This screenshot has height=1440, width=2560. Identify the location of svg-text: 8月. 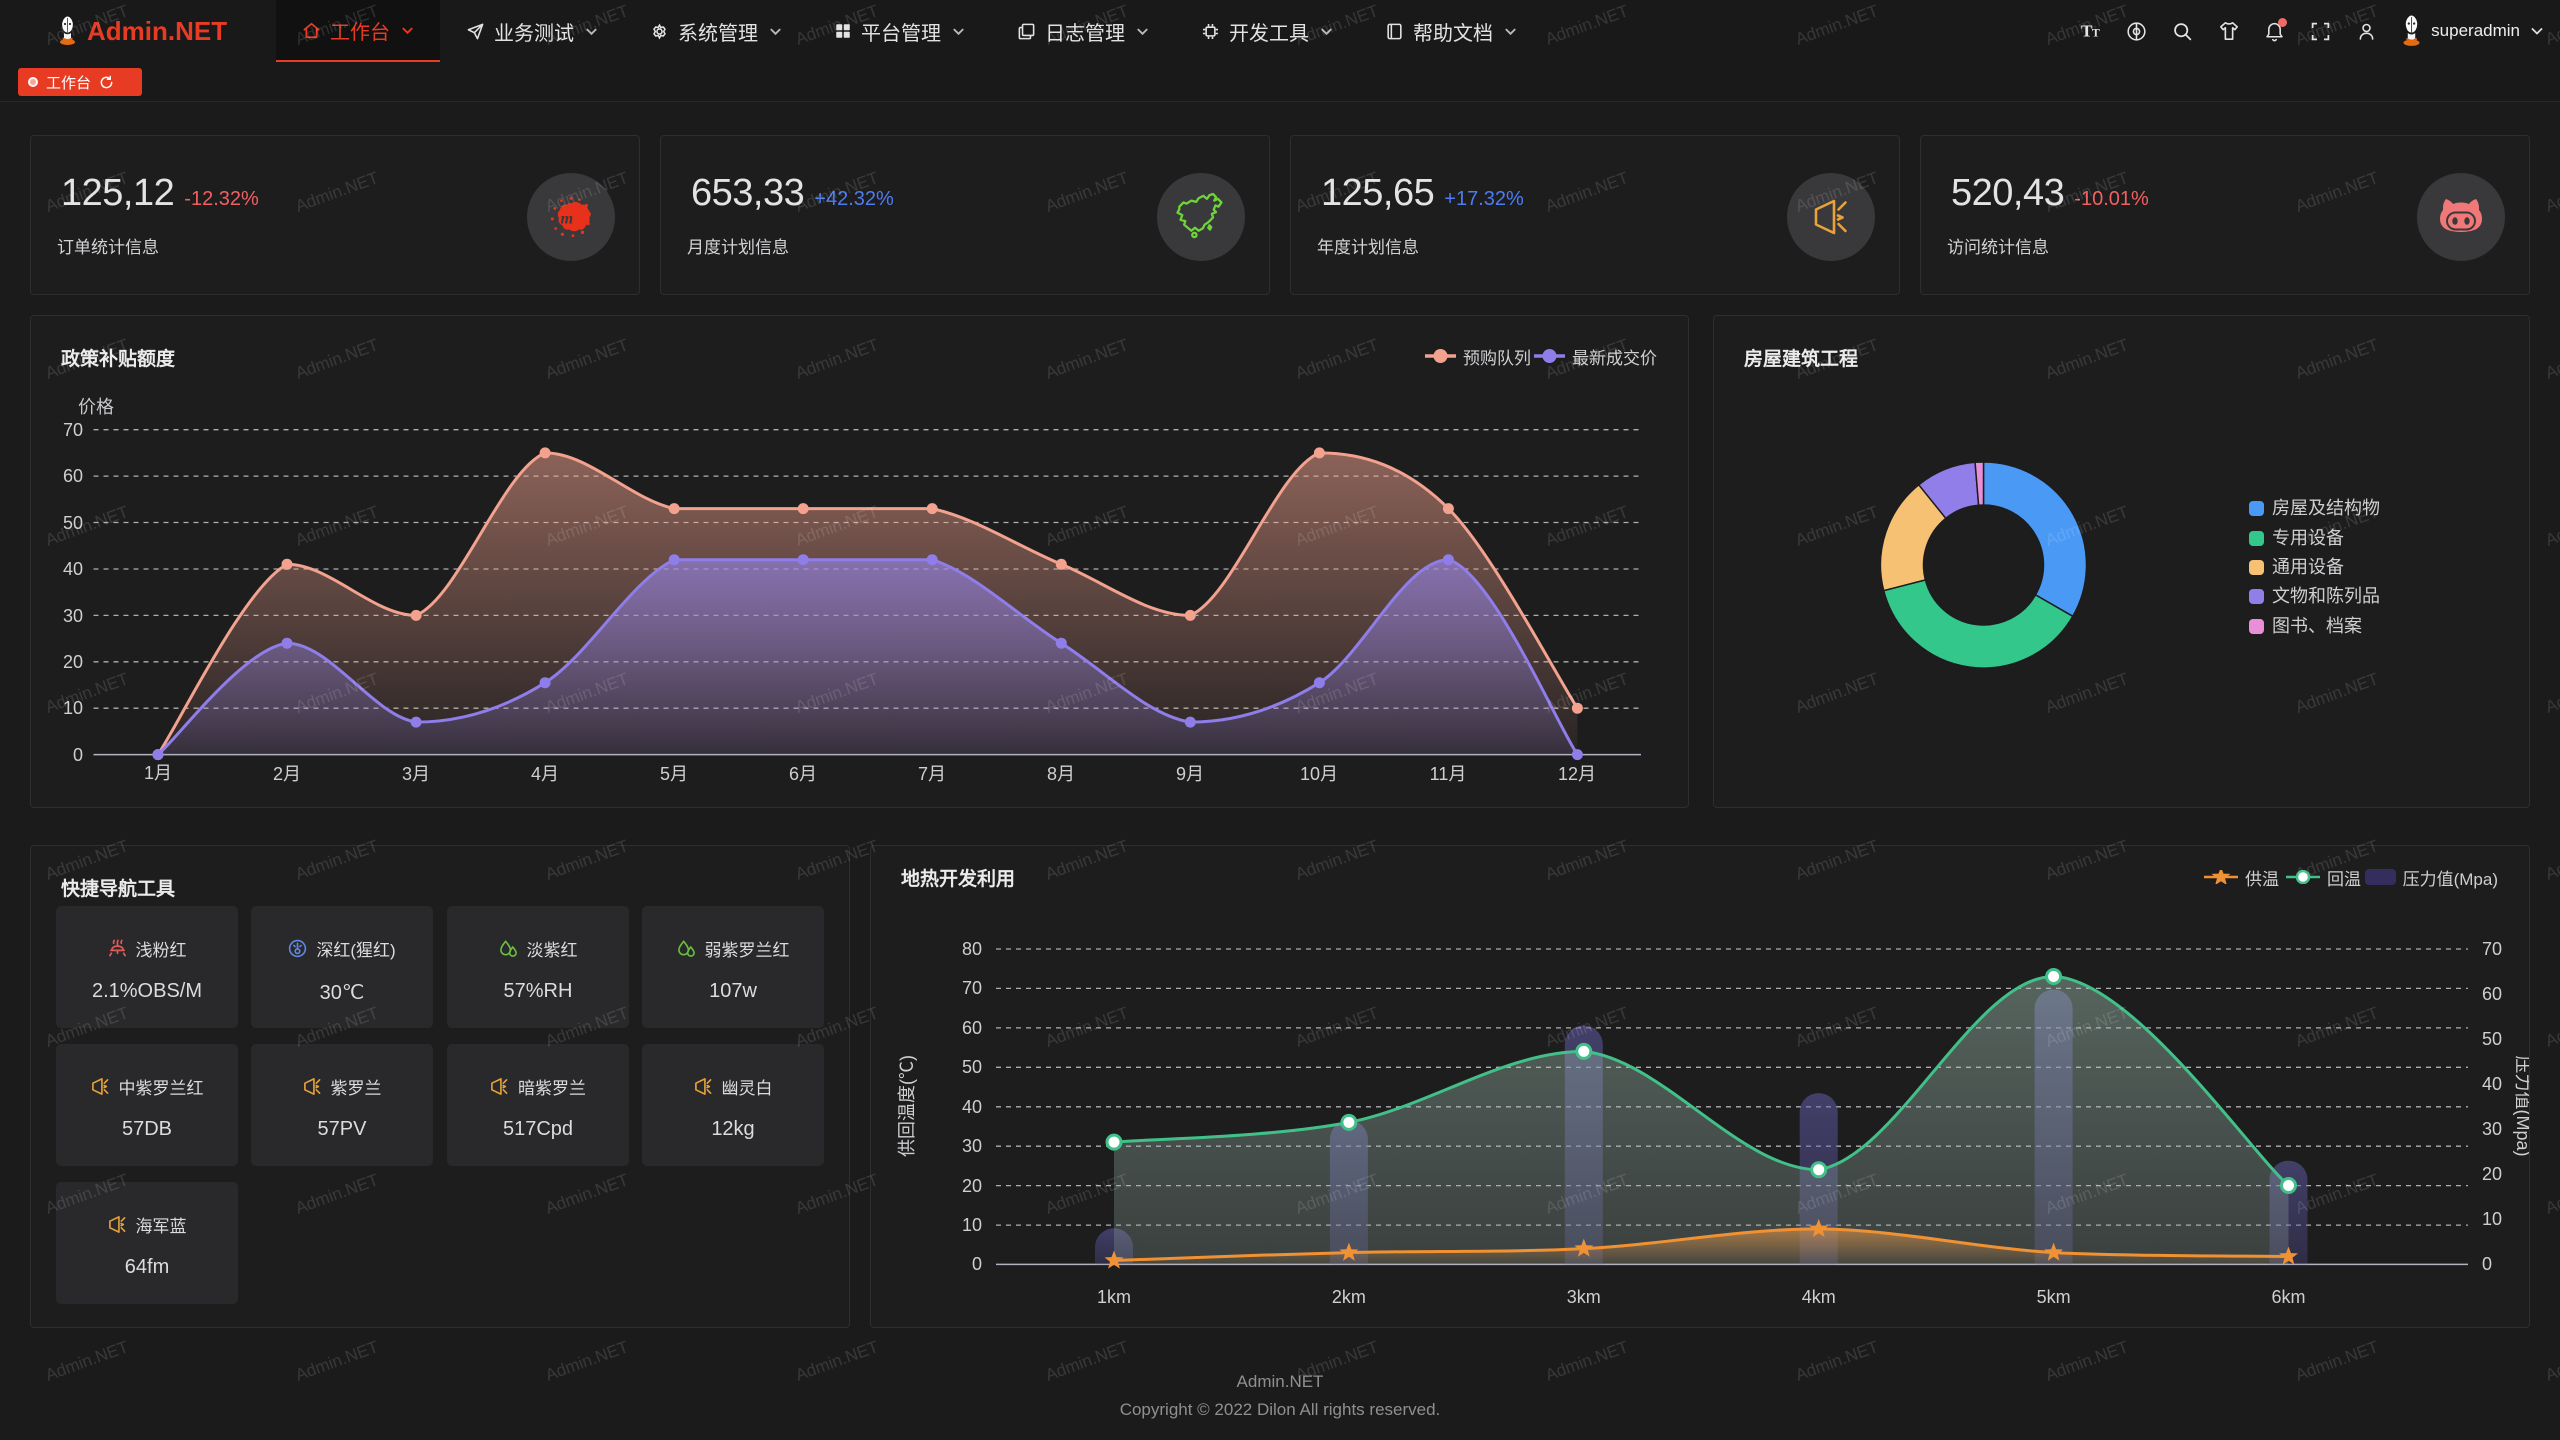
(1061, 774).